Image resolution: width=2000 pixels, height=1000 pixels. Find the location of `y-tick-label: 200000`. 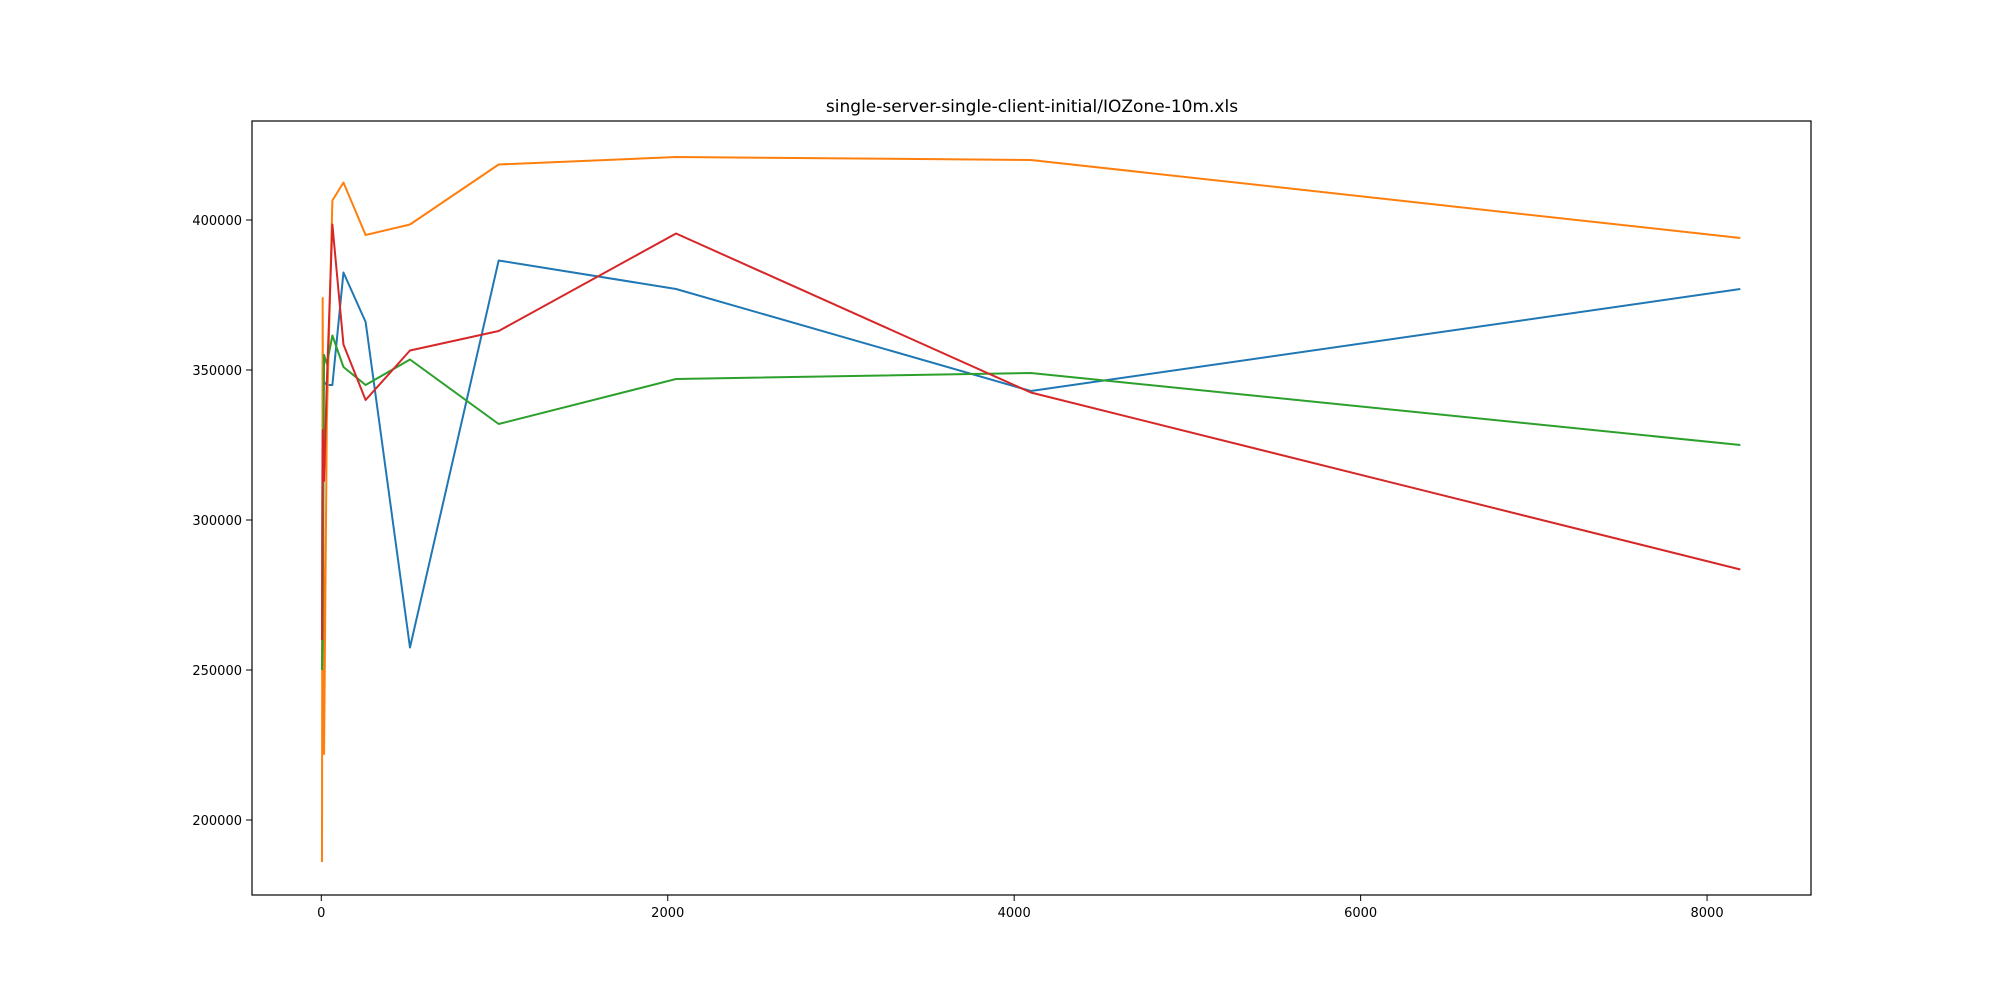

y-tick-label: 200000 is located at coordinates (217, 821).